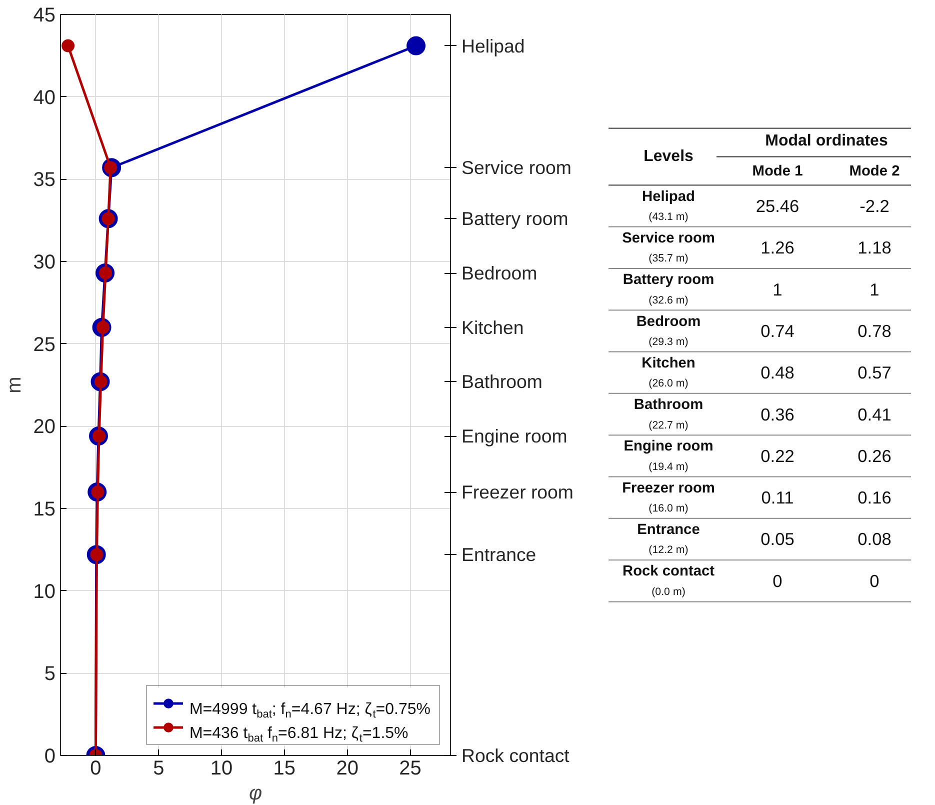  What do you see at coordinates (777, 498) in the screenshot?
I see `text: 0.11` at bounding box center [777, 498].